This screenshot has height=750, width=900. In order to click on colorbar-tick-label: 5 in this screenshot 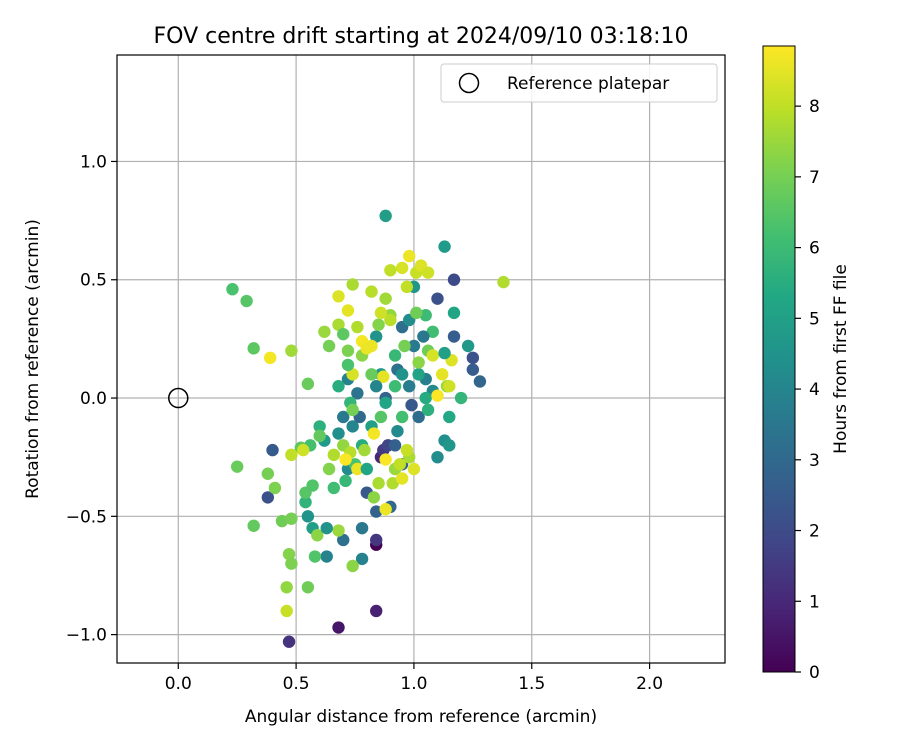, I will do `click(814, 319)`.